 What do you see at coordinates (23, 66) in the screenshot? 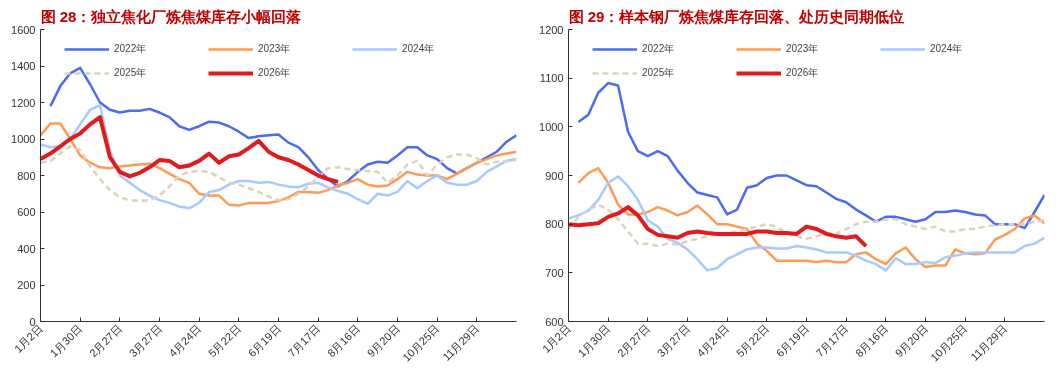
I see `y-tick-label: 1400` at bounding box center [23, 66].